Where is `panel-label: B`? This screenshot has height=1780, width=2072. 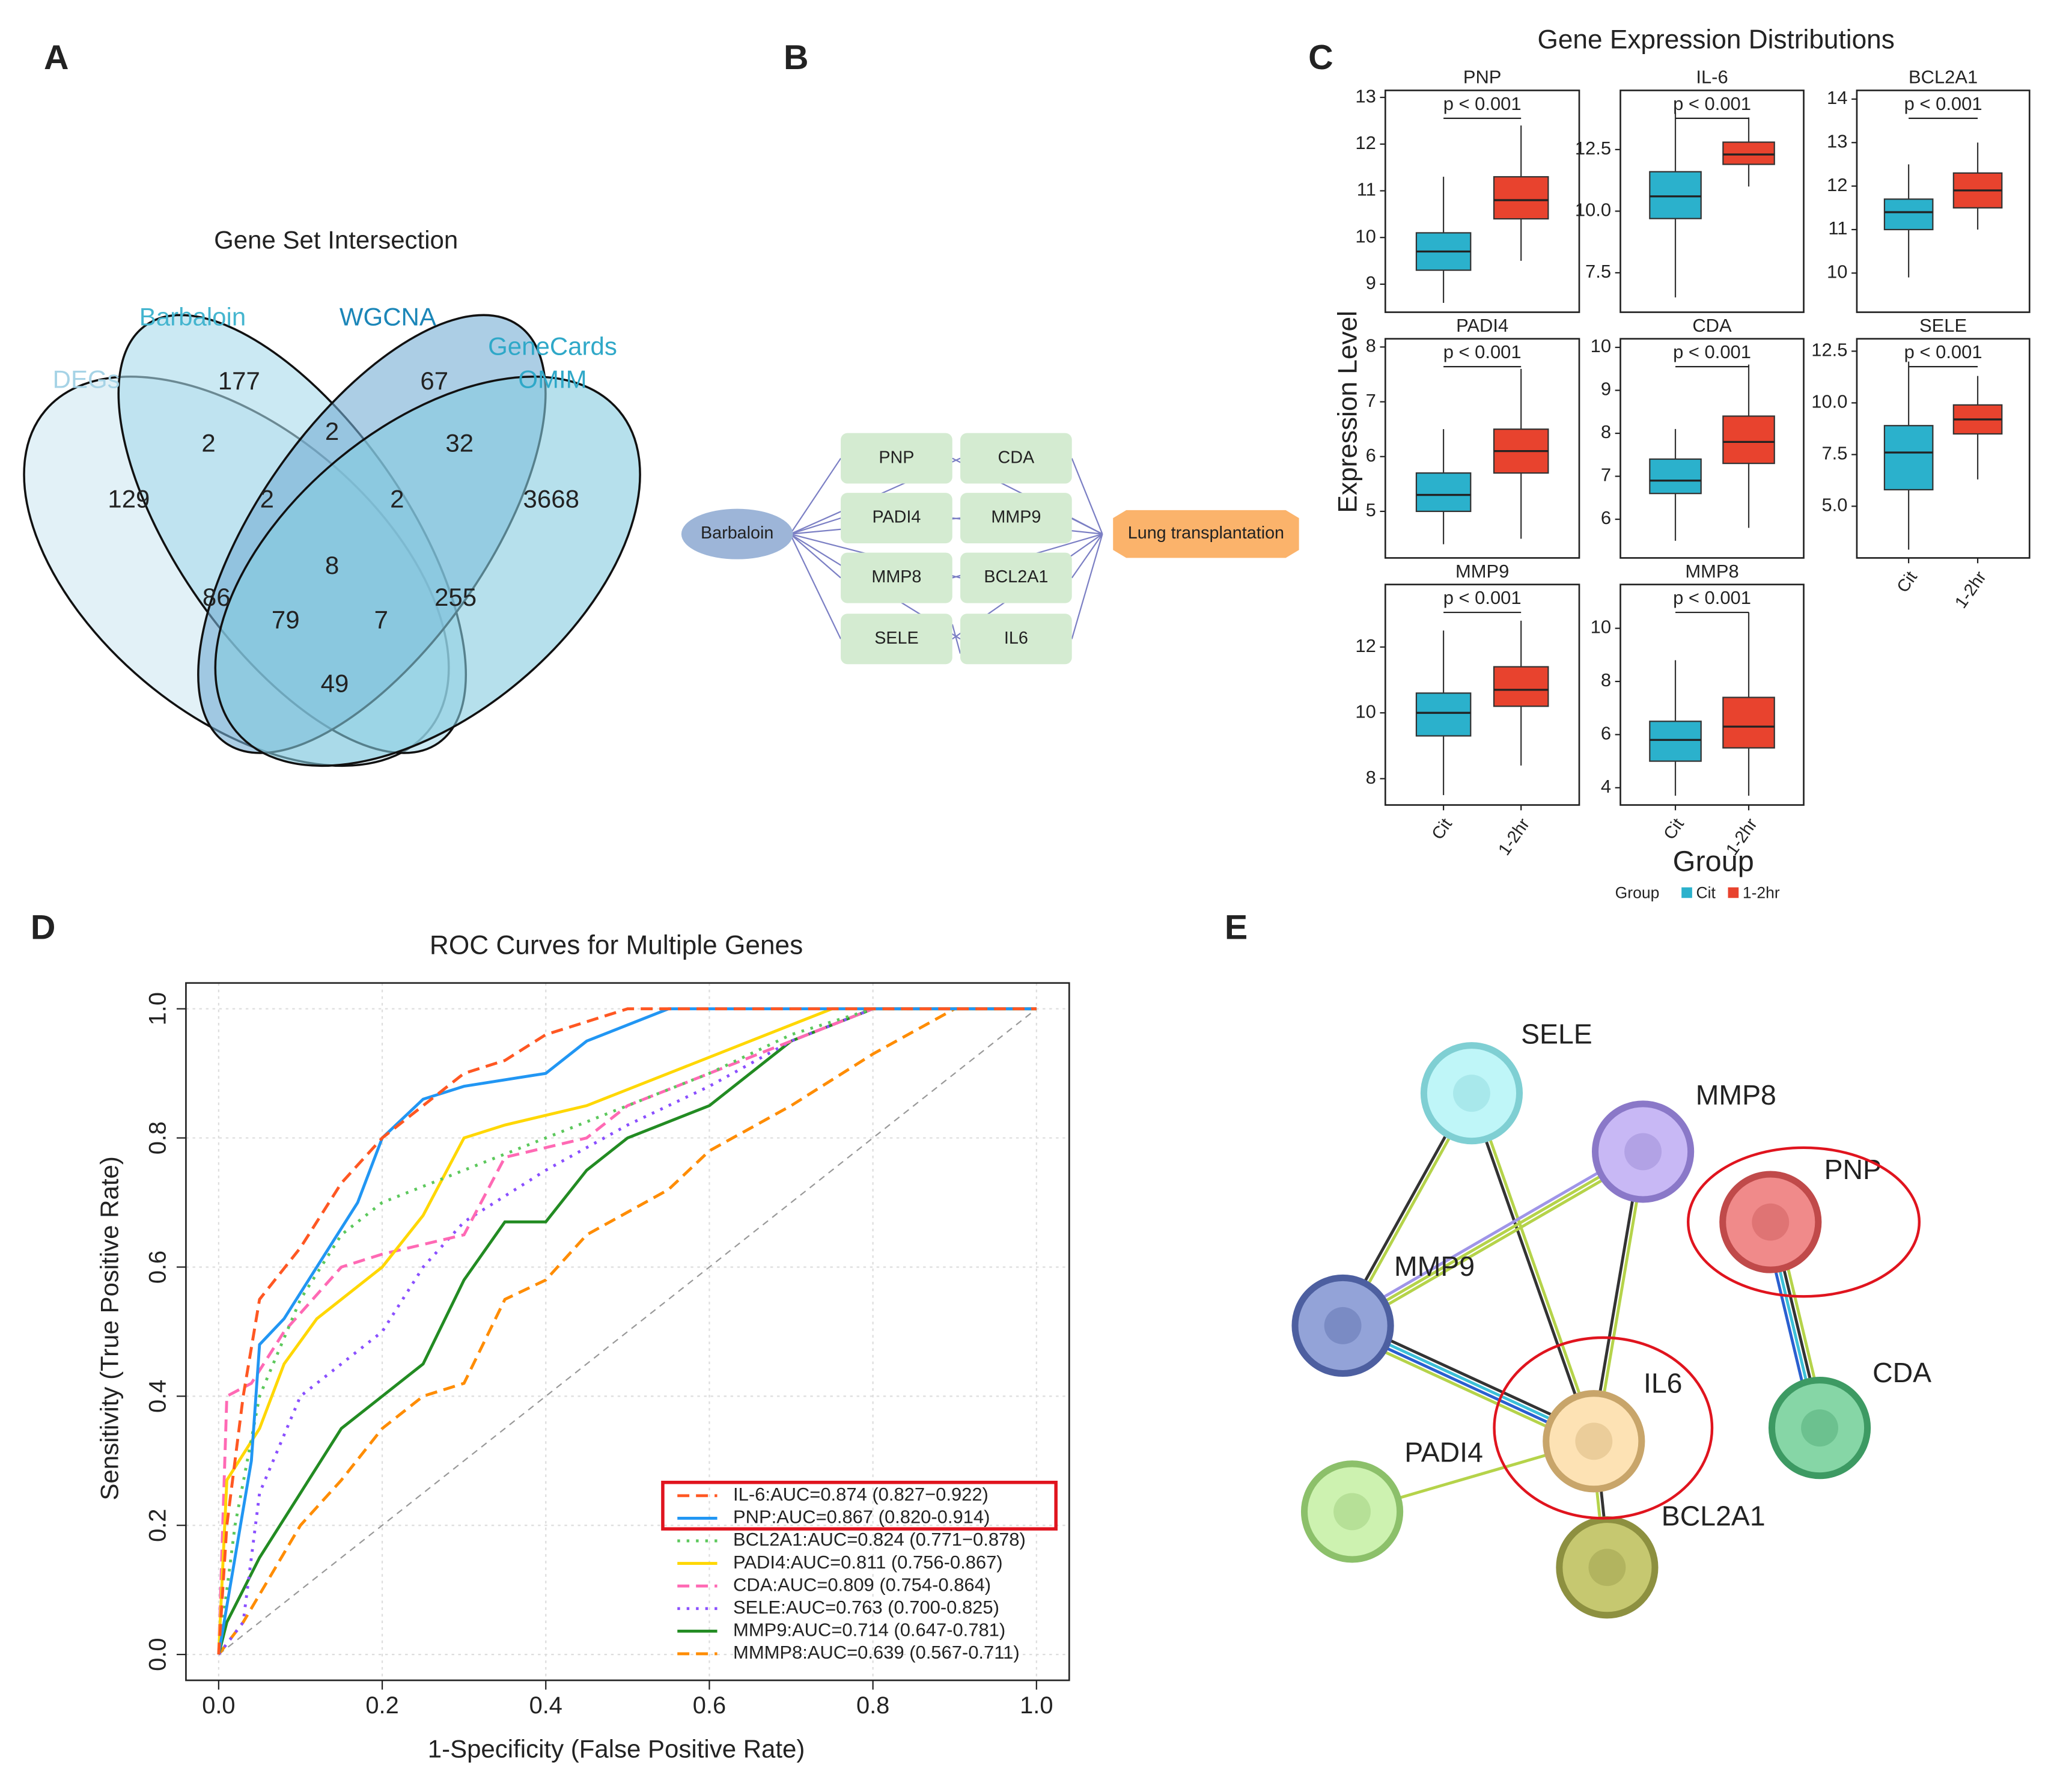
panel-label: B is located at coordinates (796, 57).